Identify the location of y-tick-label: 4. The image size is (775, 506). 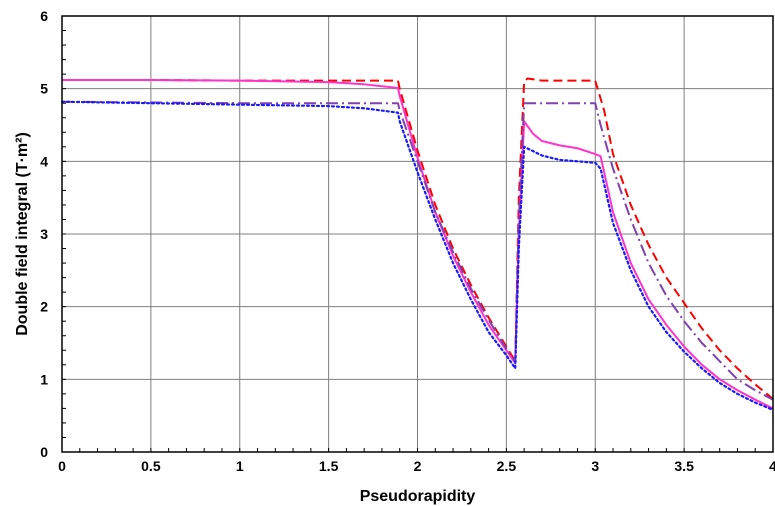
(44, 161).